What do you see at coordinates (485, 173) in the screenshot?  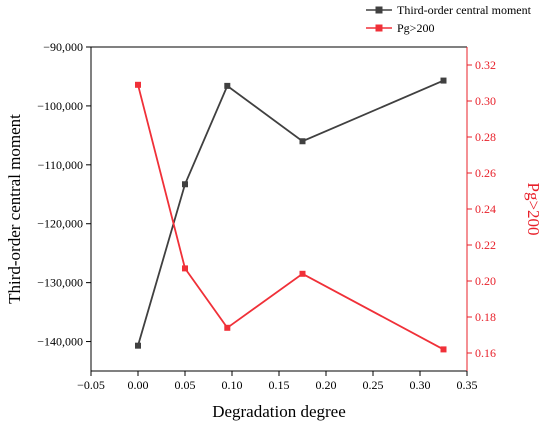 I see `right-tick-label: 0.26` at bounding box center [485, 173].